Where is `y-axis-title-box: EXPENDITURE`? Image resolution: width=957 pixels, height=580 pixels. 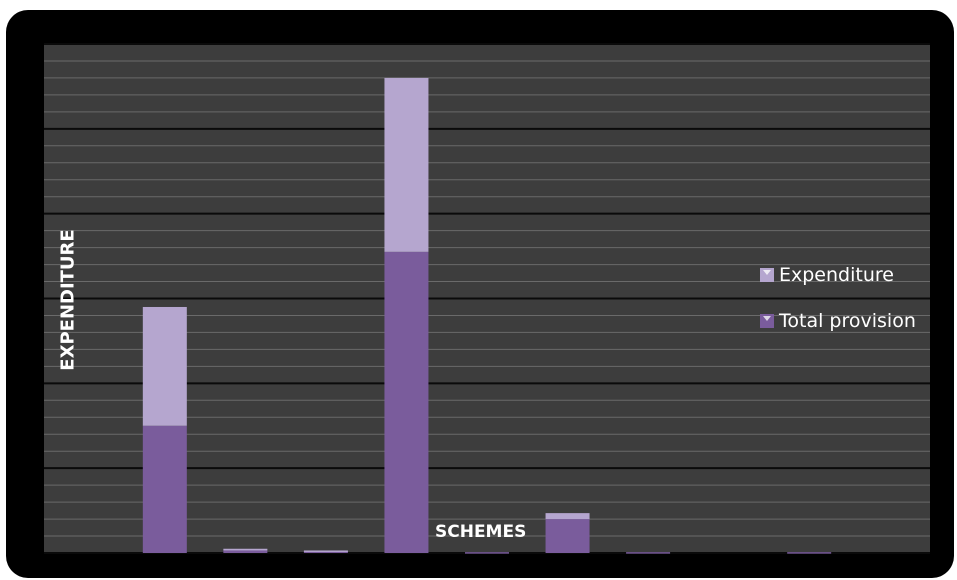 y-axis-title-box: EXPENDITURE is located at coordinates (68, 300).